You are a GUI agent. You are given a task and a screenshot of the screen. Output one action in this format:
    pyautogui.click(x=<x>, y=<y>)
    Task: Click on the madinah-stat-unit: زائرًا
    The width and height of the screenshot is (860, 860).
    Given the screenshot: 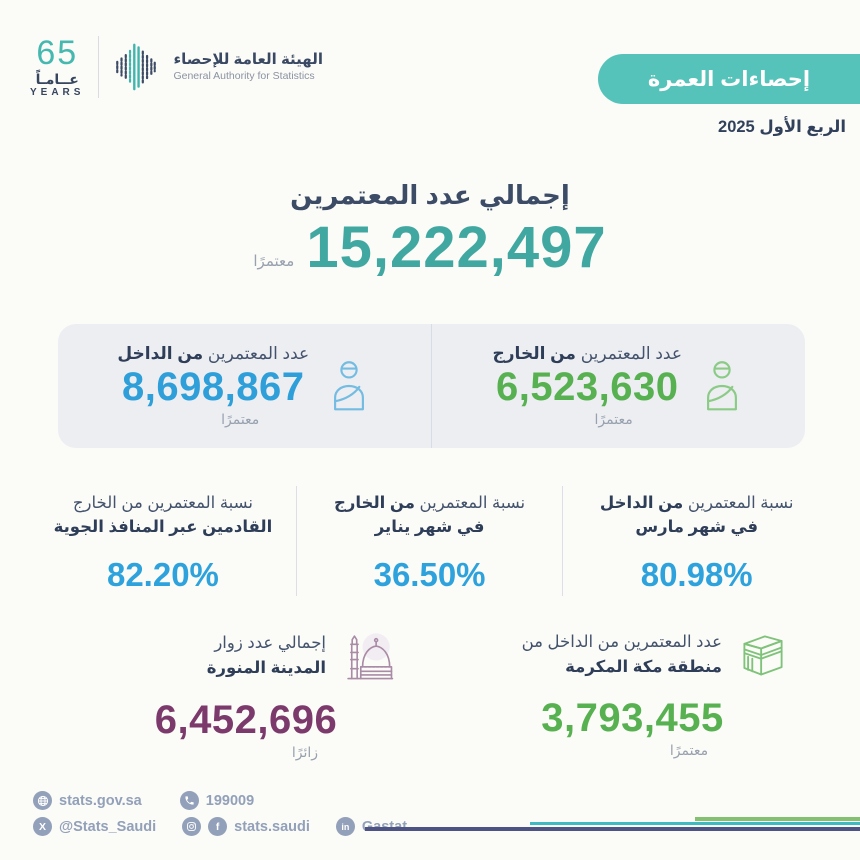 What is the action you would take?
    pyautogui.click(x=304, y=752)
    